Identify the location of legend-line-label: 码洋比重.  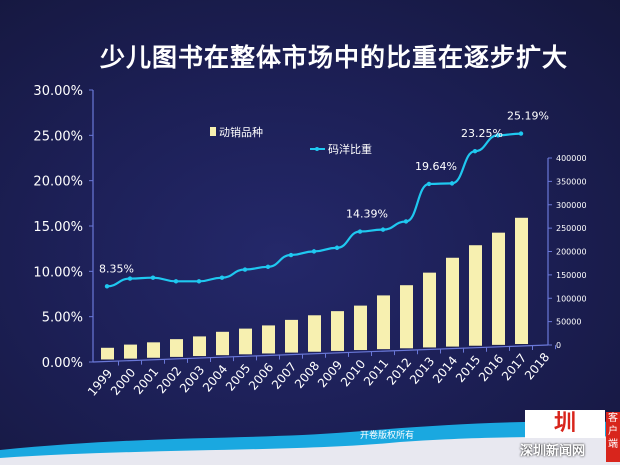
(350, 149).